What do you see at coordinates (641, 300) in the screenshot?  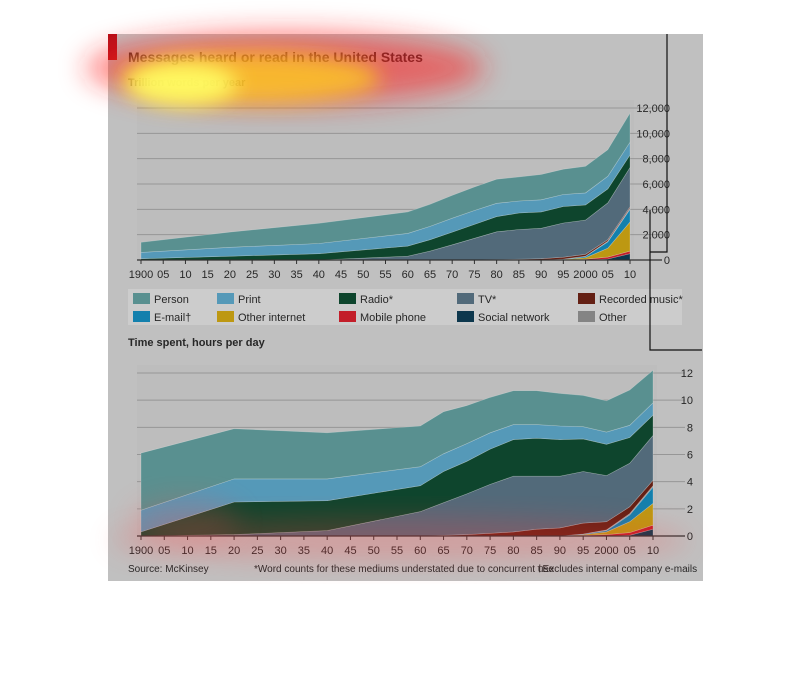 I see `legend-label: Recorded music*` at bounding box center [641, 300].